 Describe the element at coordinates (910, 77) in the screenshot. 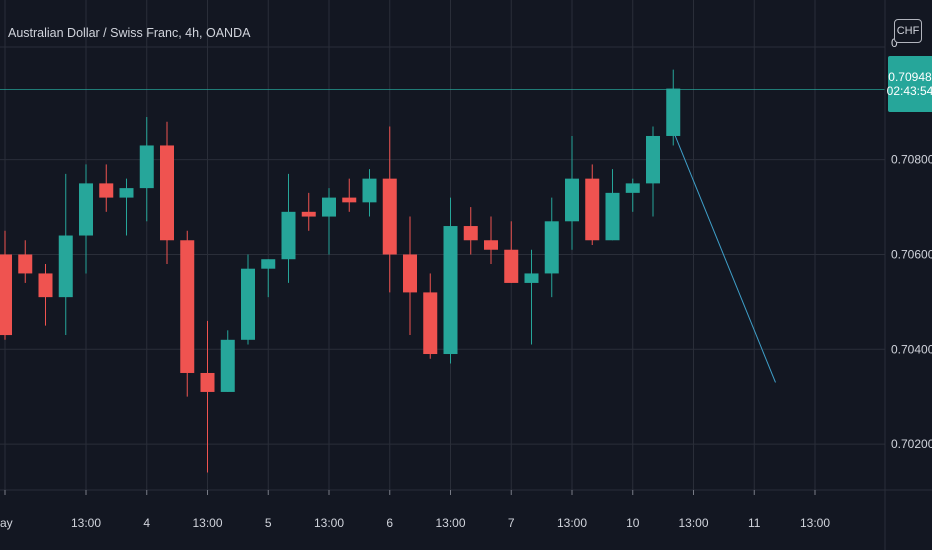

I see `last-price-value: 0.70948` at that location.